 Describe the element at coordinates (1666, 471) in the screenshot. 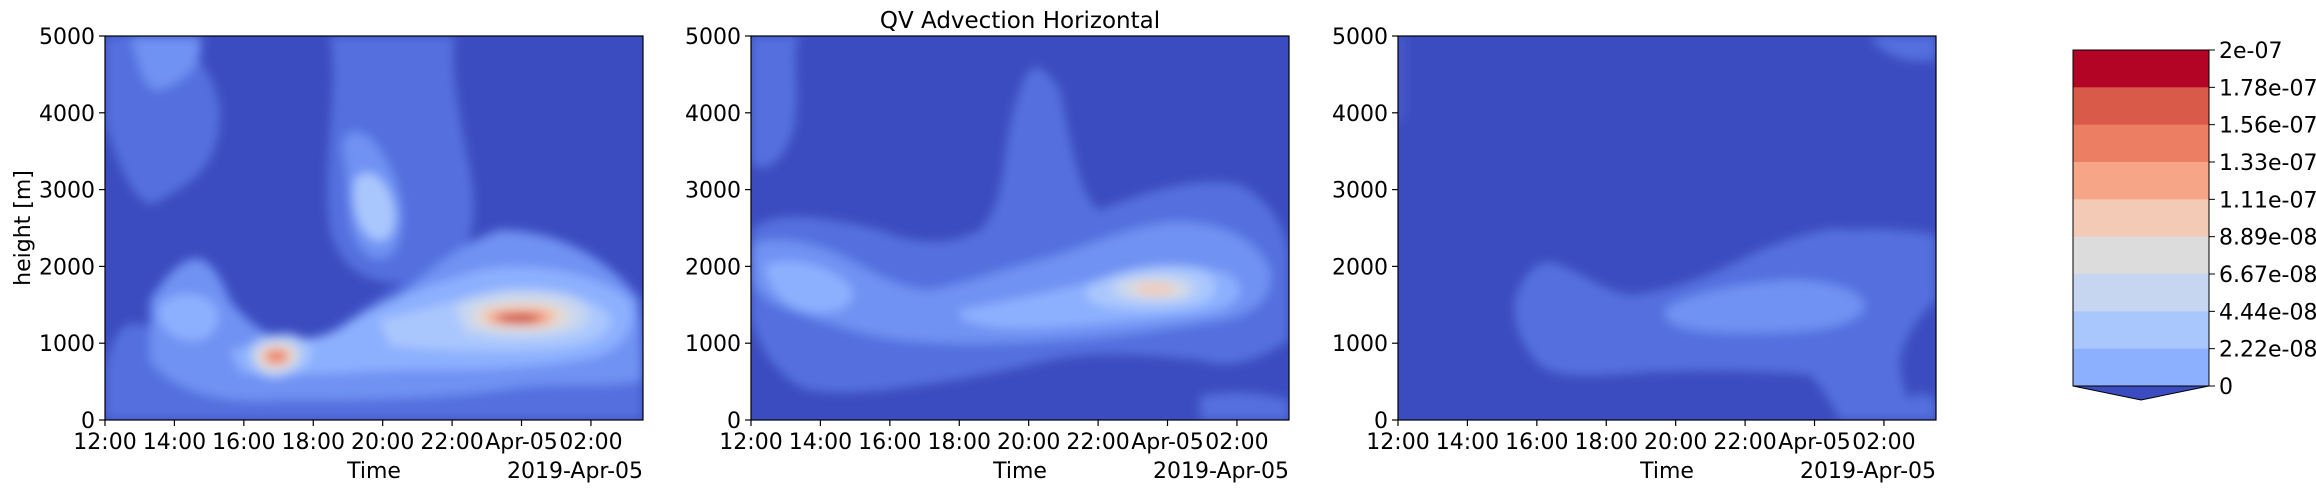

I see `x-axis-label-right: Time` at that location.